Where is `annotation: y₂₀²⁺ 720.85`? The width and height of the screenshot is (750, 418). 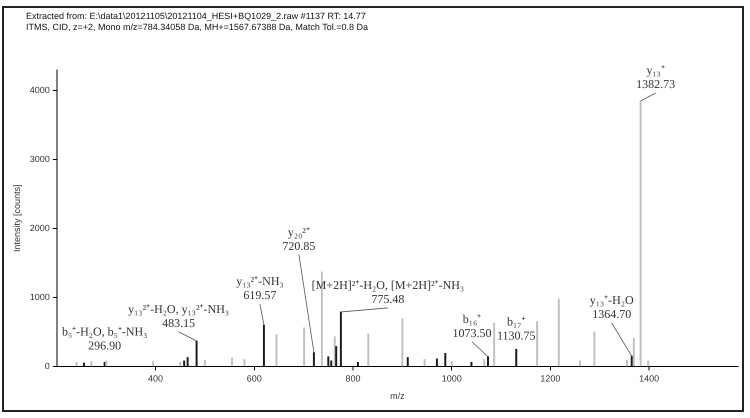
annotation: y₂₀²⁺ 720.85 is located at coordinates (299, 238).